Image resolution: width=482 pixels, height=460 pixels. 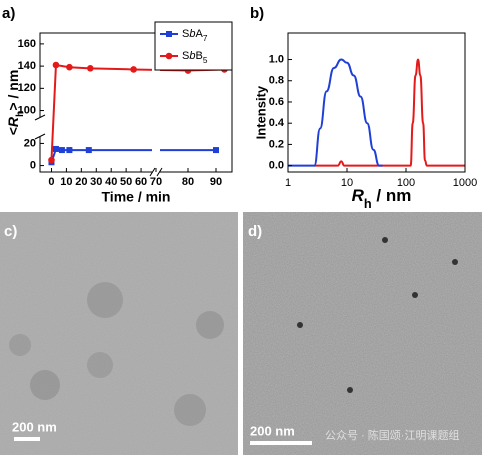 What do you see at coordinates (8, 13) in the screenshot?
I see `panel-label: a)` at bounding box center [8, 13].